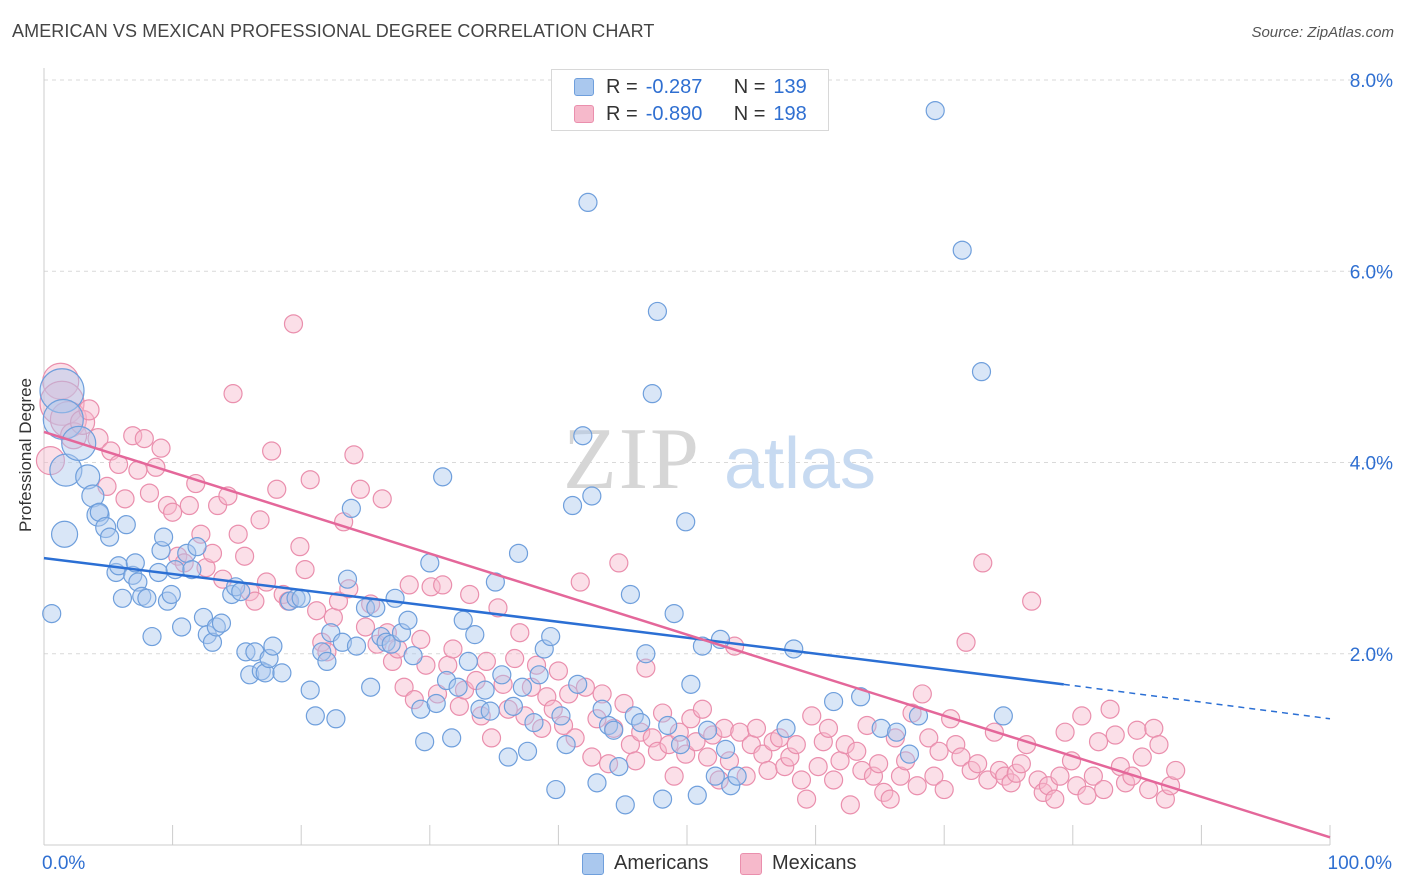 The width and height of the screenshot is (1406, 892). What do you see at coordinates (593, 863) in the screenshot?
I see `americans-legend-swatch` at bounding box center [593, 863].